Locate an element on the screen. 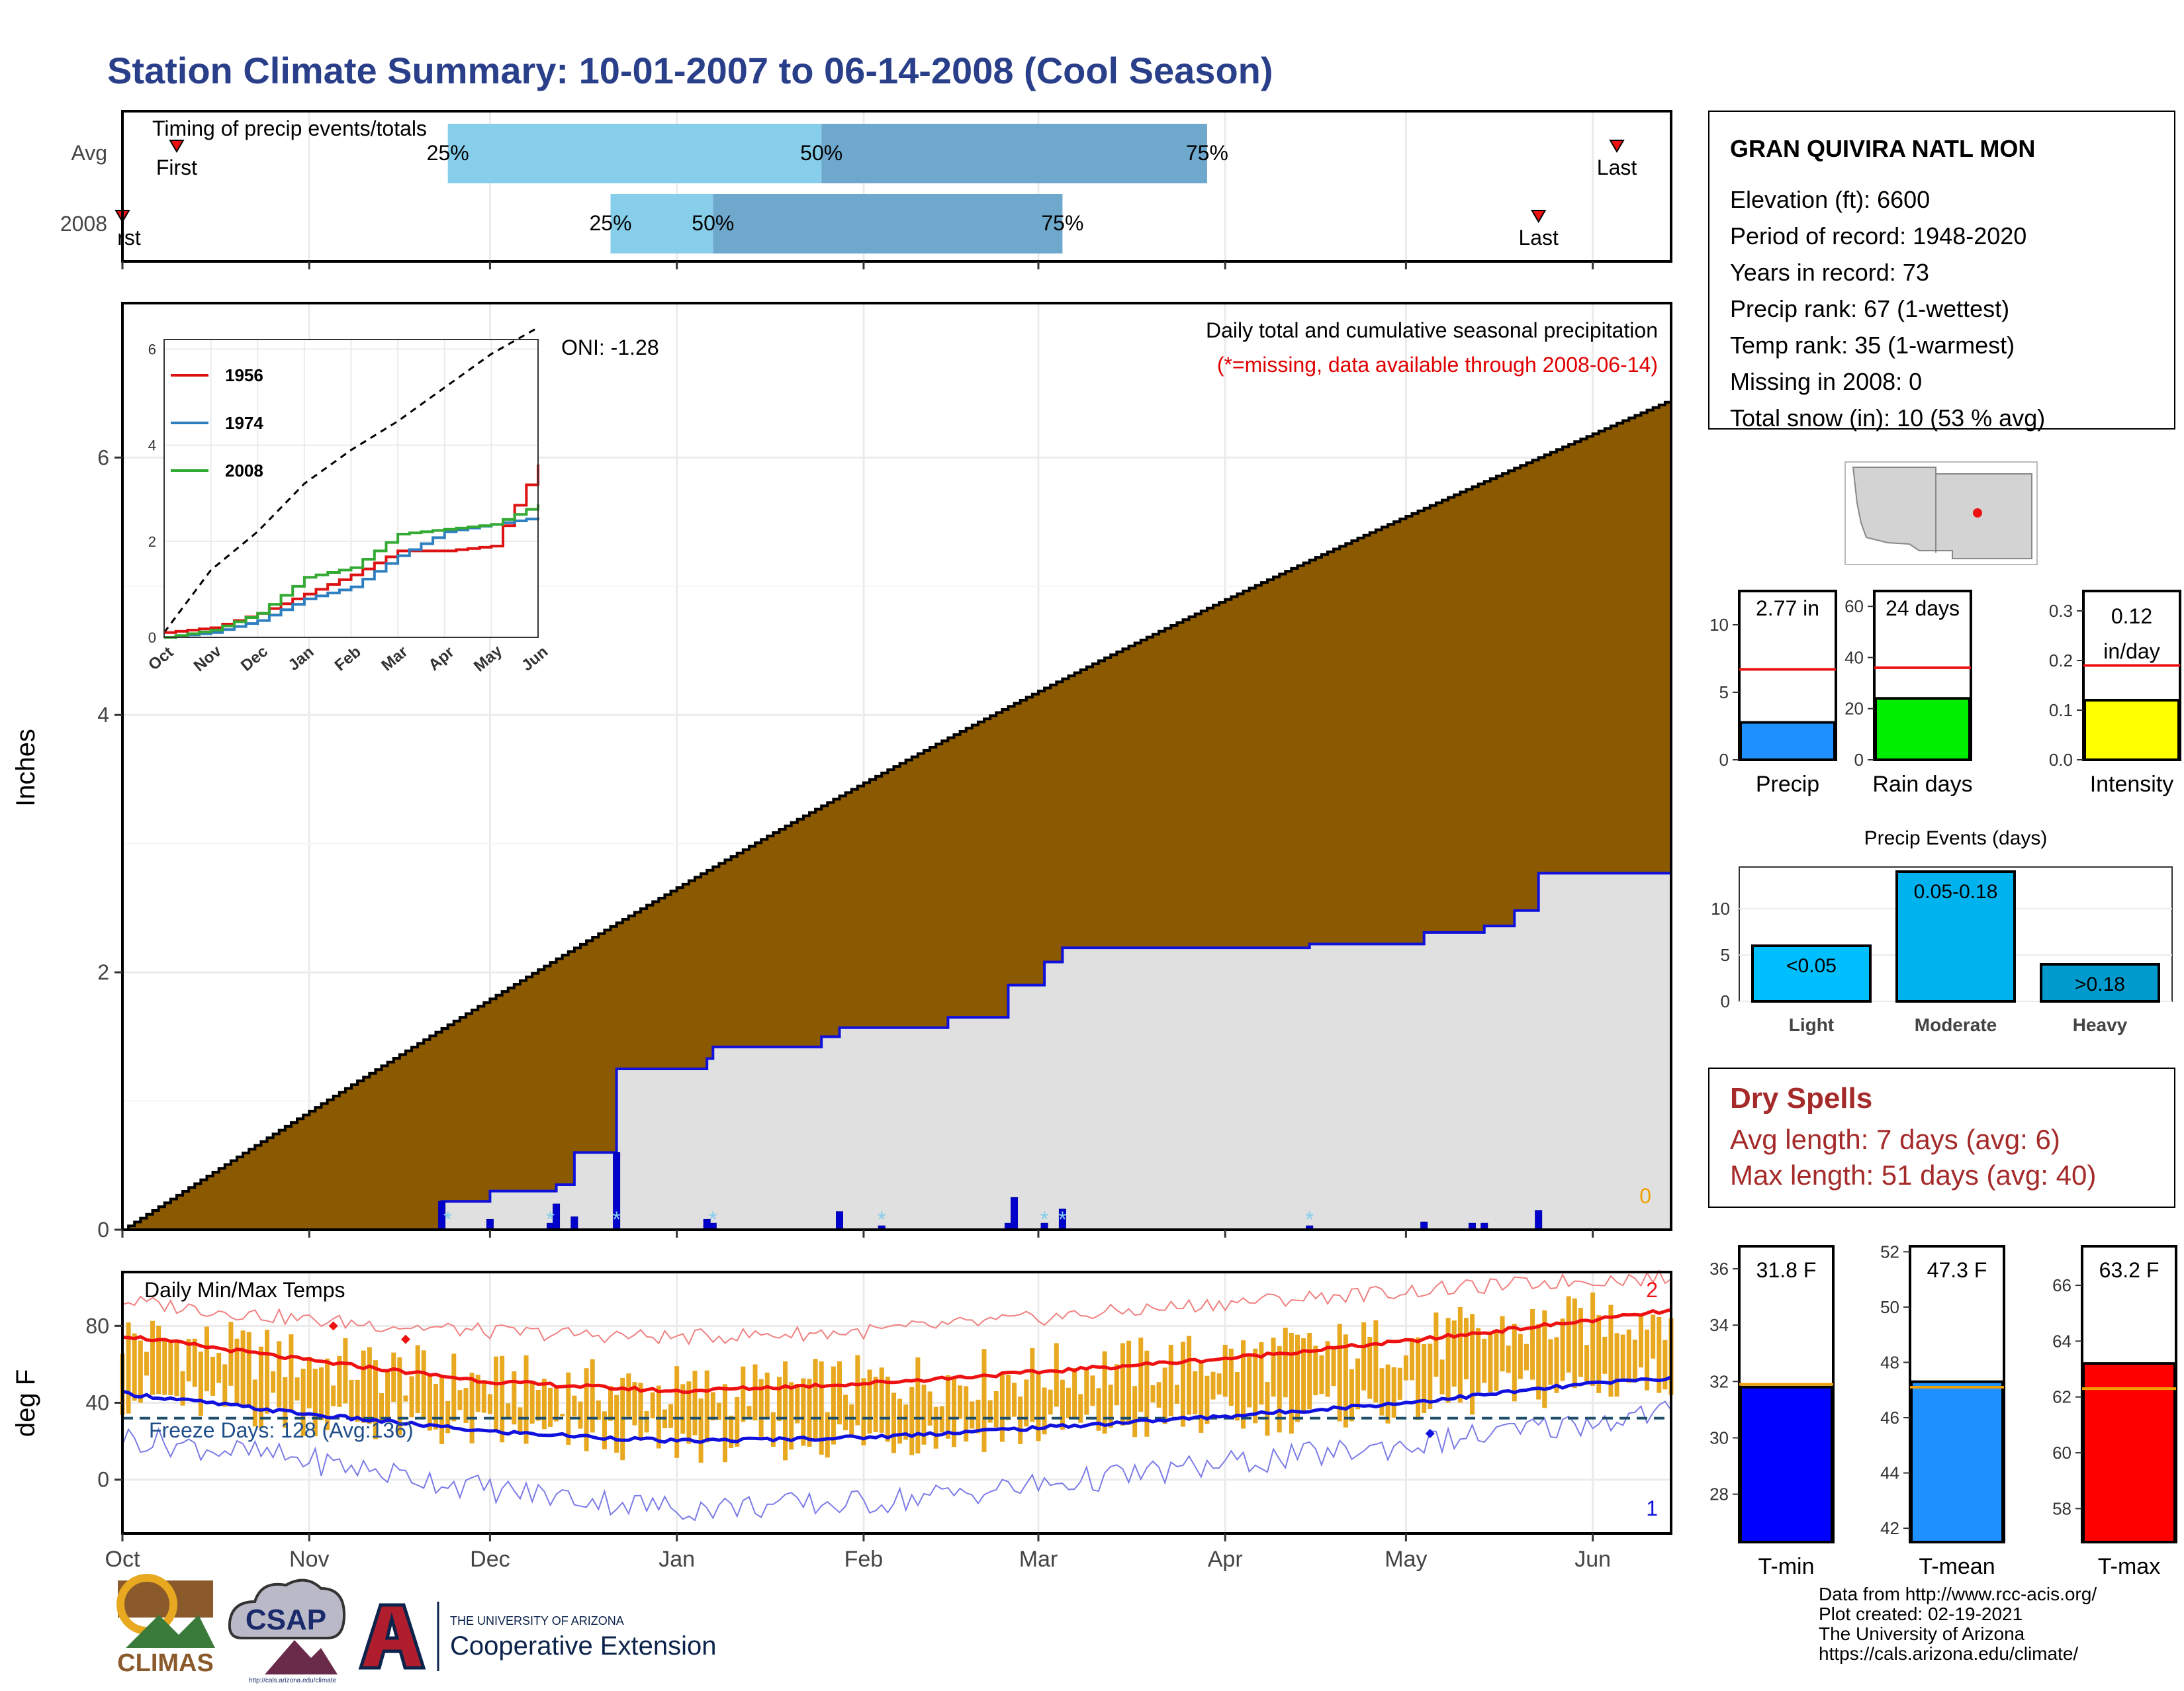 This screenshot has height=1691, width=2184. dry-spells-max: Max length: 51 days (avg: 40) is located at coordinates (1913, 1175).